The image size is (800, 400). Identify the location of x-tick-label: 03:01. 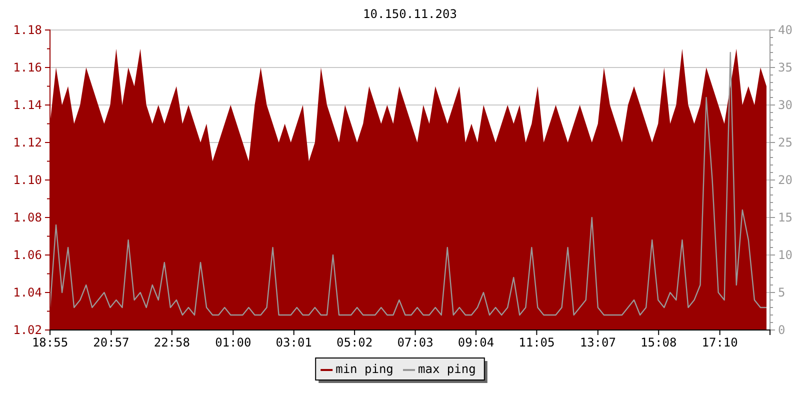
(294, 343).